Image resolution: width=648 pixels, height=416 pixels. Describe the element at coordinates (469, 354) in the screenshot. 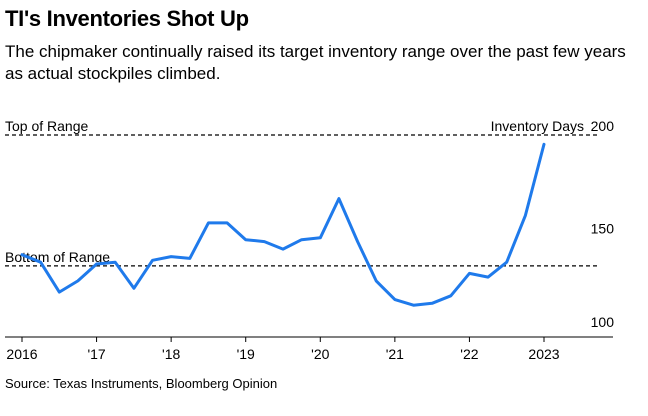

I see `x-tick-label-6: '22` at that location.